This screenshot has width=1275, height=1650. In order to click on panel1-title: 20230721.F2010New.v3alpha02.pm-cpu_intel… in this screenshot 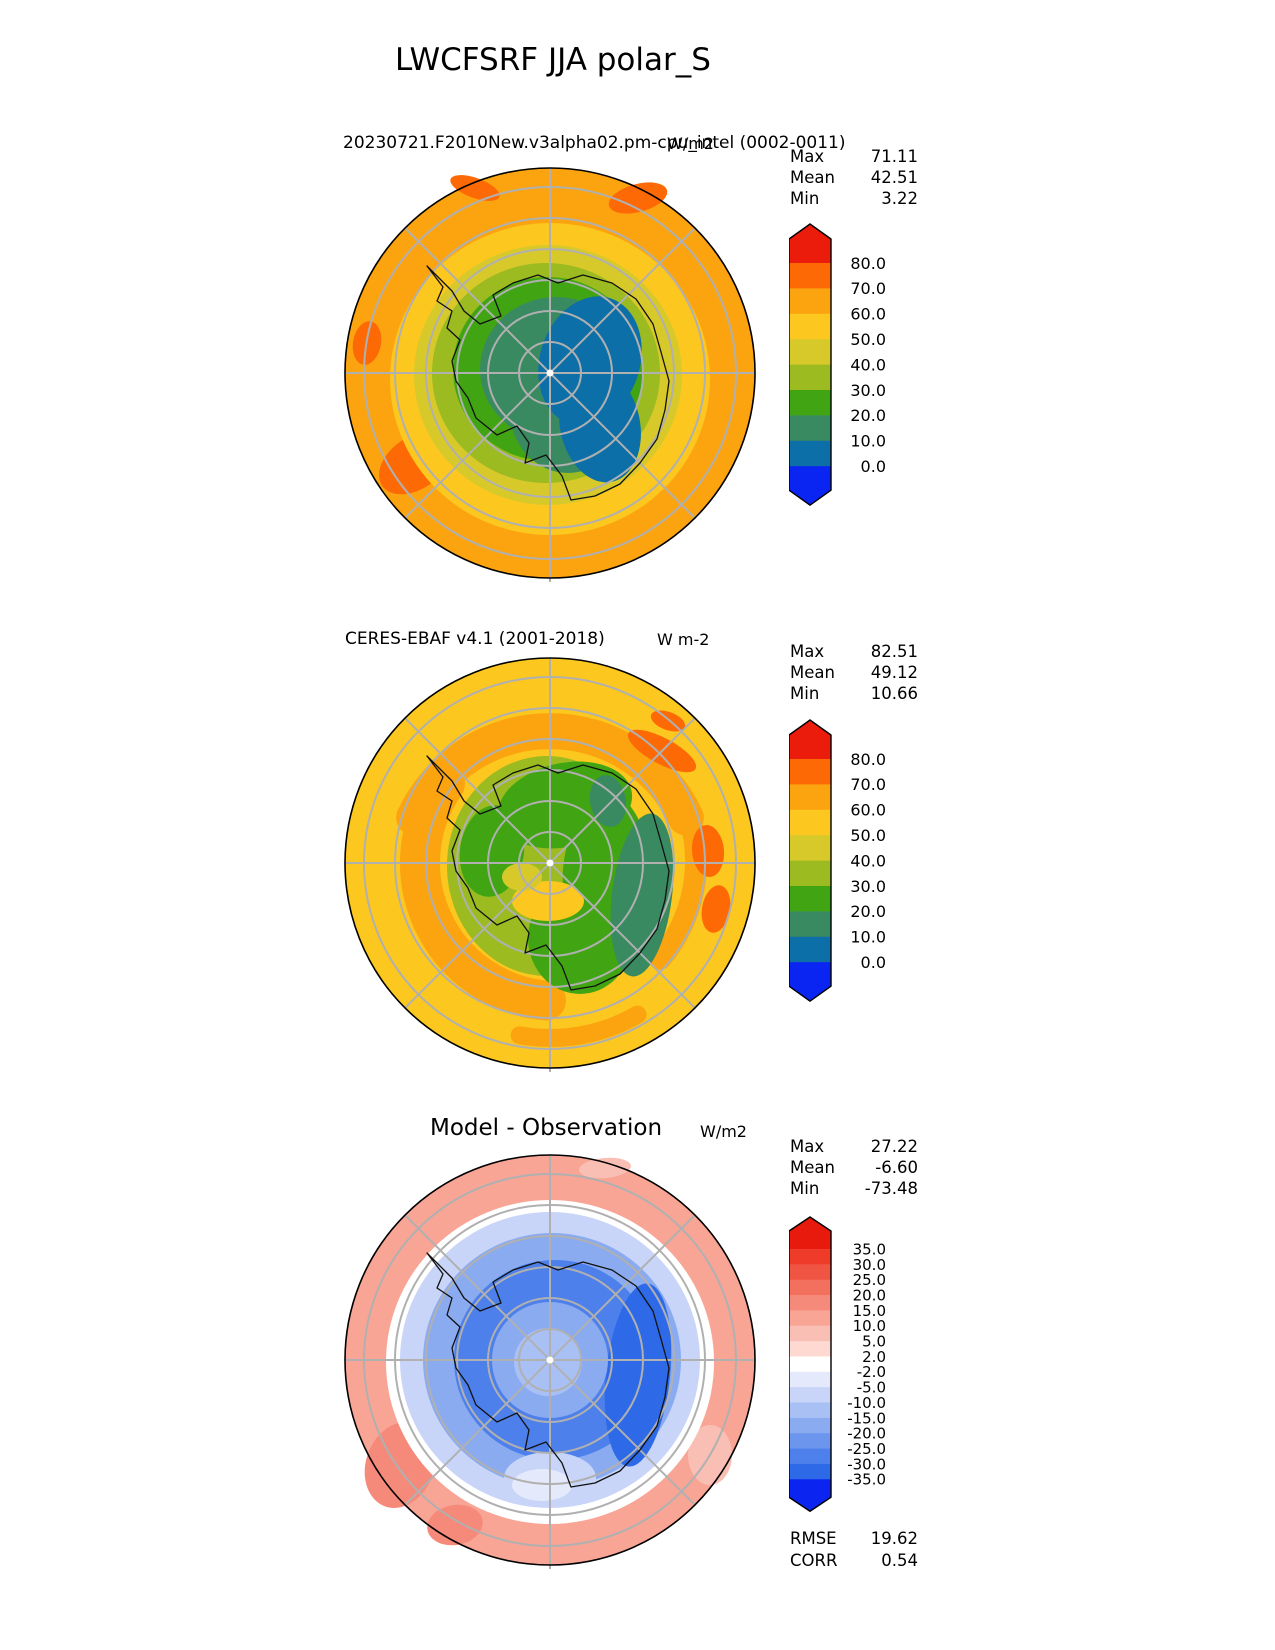, I will do `click(594, 143)`.